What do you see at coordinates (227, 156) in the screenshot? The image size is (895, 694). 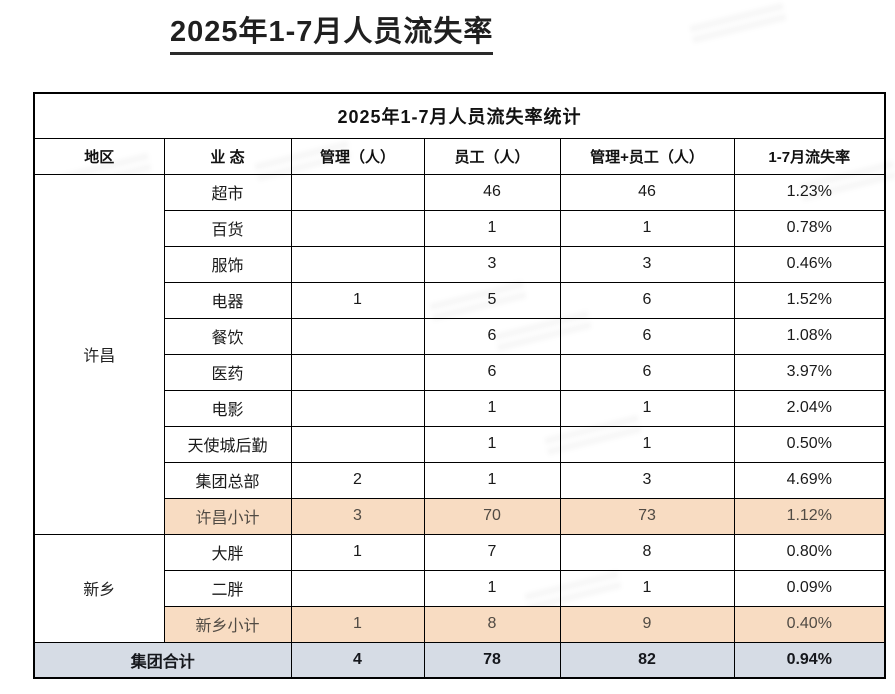 I see `column-header-business: 业 态` at bounding box center [227, 156].